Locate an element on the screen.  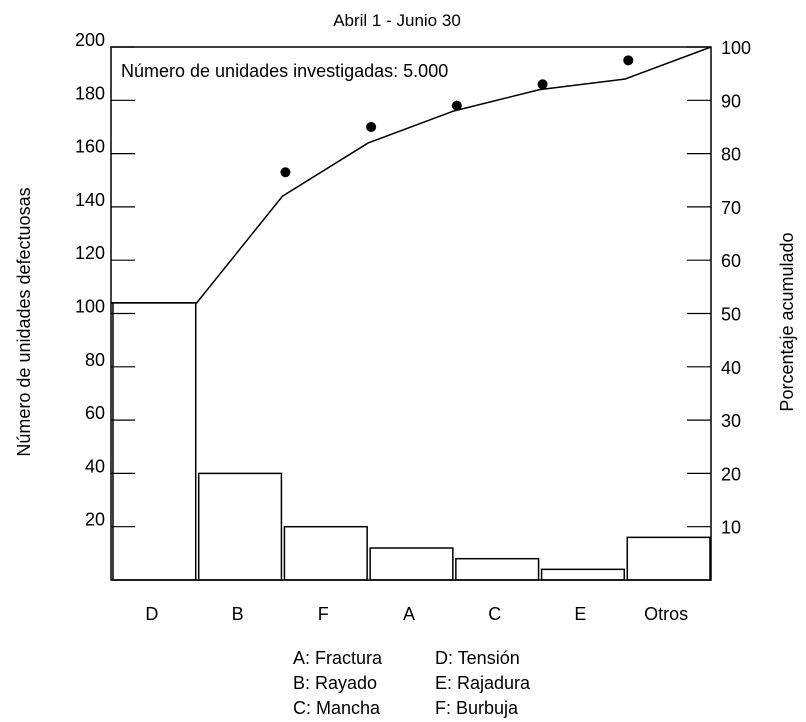
y-tick-label: 120 is located at coordinates (90, 253).